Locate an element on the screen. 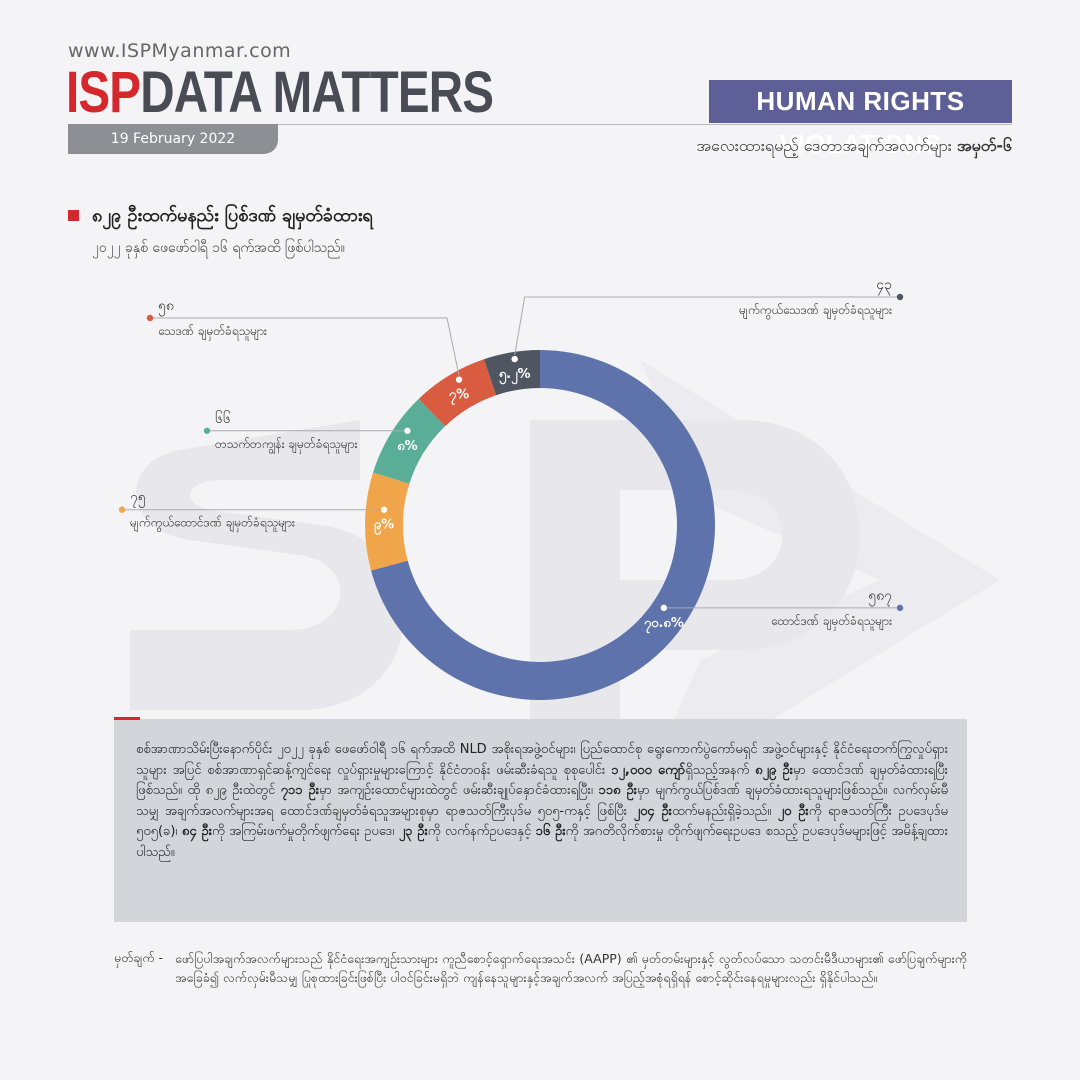 This screenshot has width=1080, height=1080. date-badge: 19 February 2022 is located at coordinates (173, 139).